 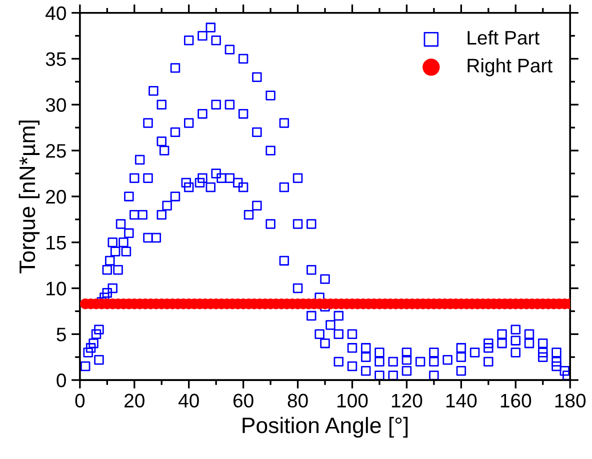 What do you see at coordinates (353, 401) in the screenshot?
I see `x-tick-label: 100` at bounding box center [353, 401].